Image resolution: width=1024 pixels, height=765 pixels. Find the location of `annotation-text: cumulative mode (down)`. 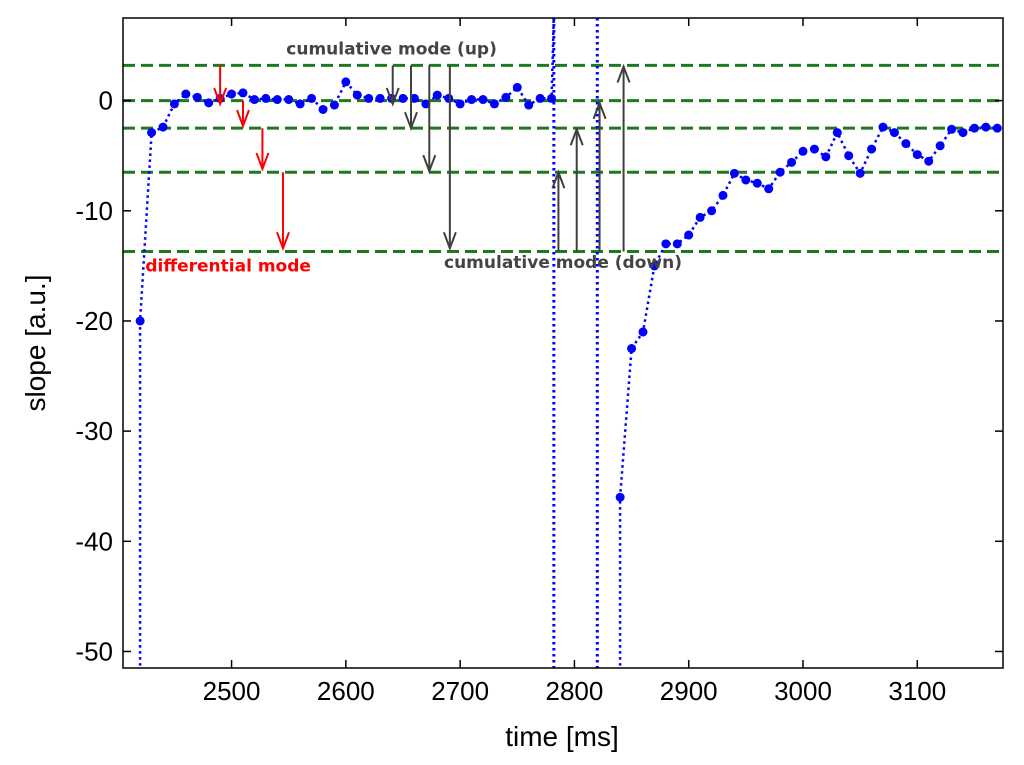

annotation-text: cumulative mode (down) is located at coordinates (563, 263).